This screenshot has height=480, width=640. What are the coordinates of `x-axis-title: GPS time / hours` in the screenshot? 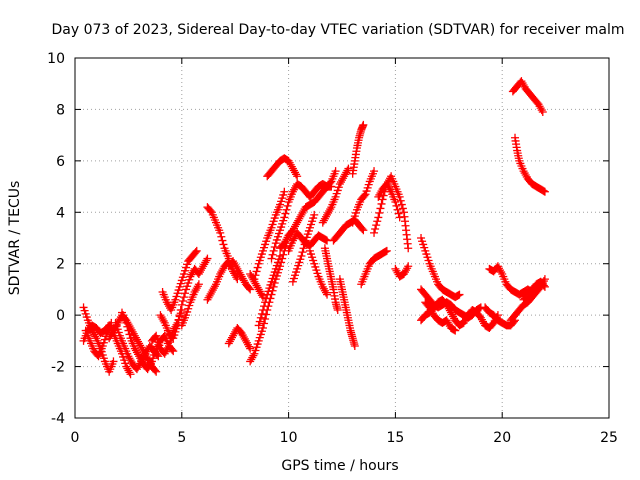 It's located at (339, 466).